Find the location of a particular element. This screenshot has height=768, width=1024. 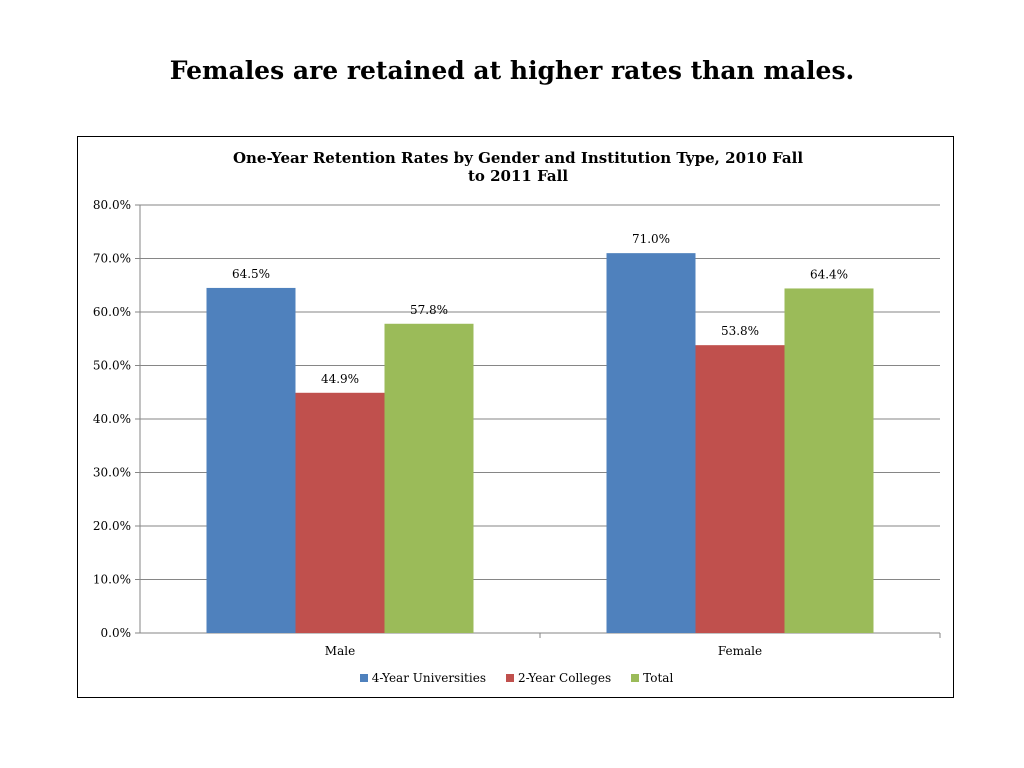

data-label: 71.0% is located at coordinates (651, 239).